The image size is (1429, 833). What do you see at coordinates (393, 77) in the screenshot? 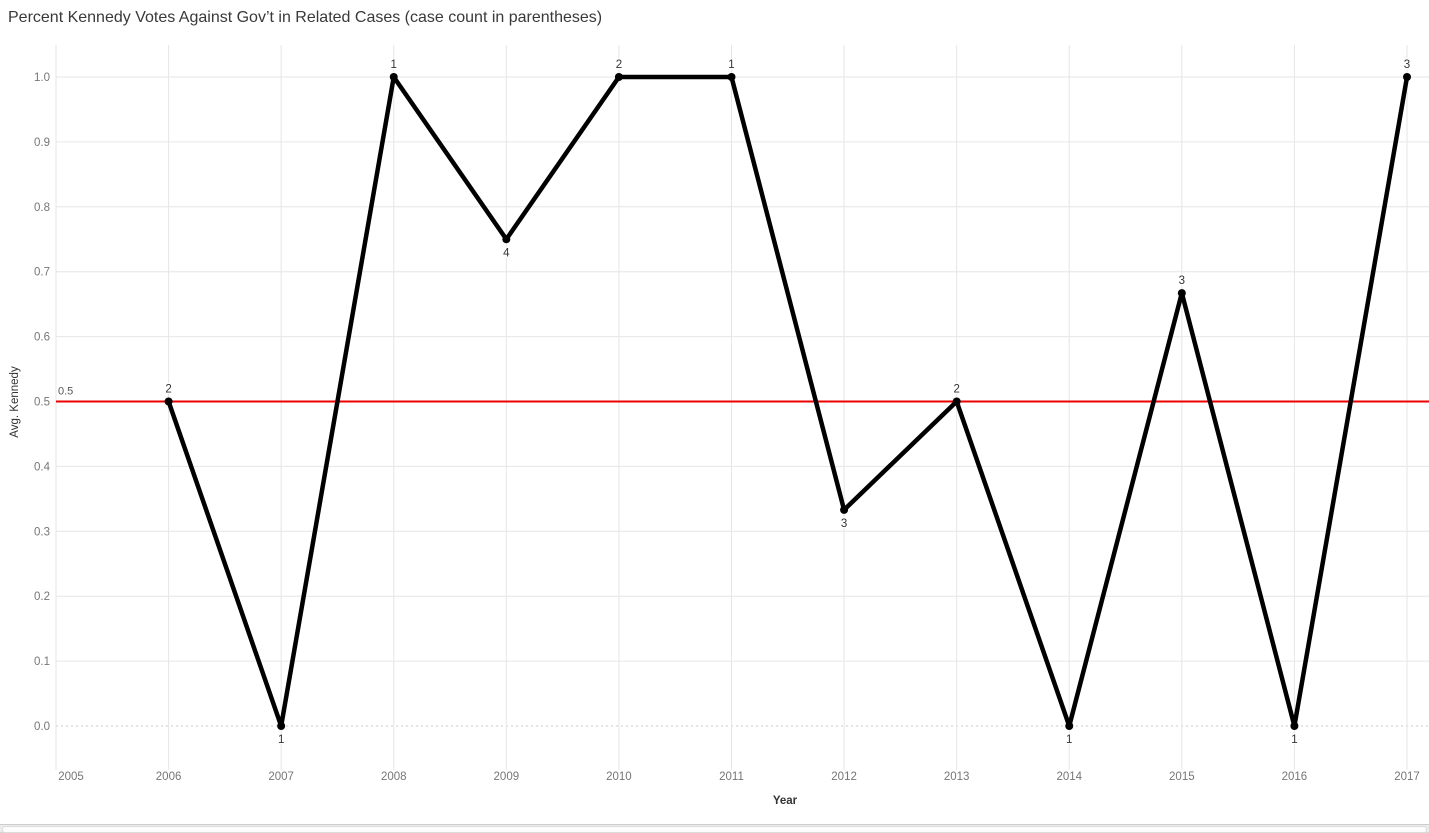
I see `data-point-2008` at bounding box center [393, 77].